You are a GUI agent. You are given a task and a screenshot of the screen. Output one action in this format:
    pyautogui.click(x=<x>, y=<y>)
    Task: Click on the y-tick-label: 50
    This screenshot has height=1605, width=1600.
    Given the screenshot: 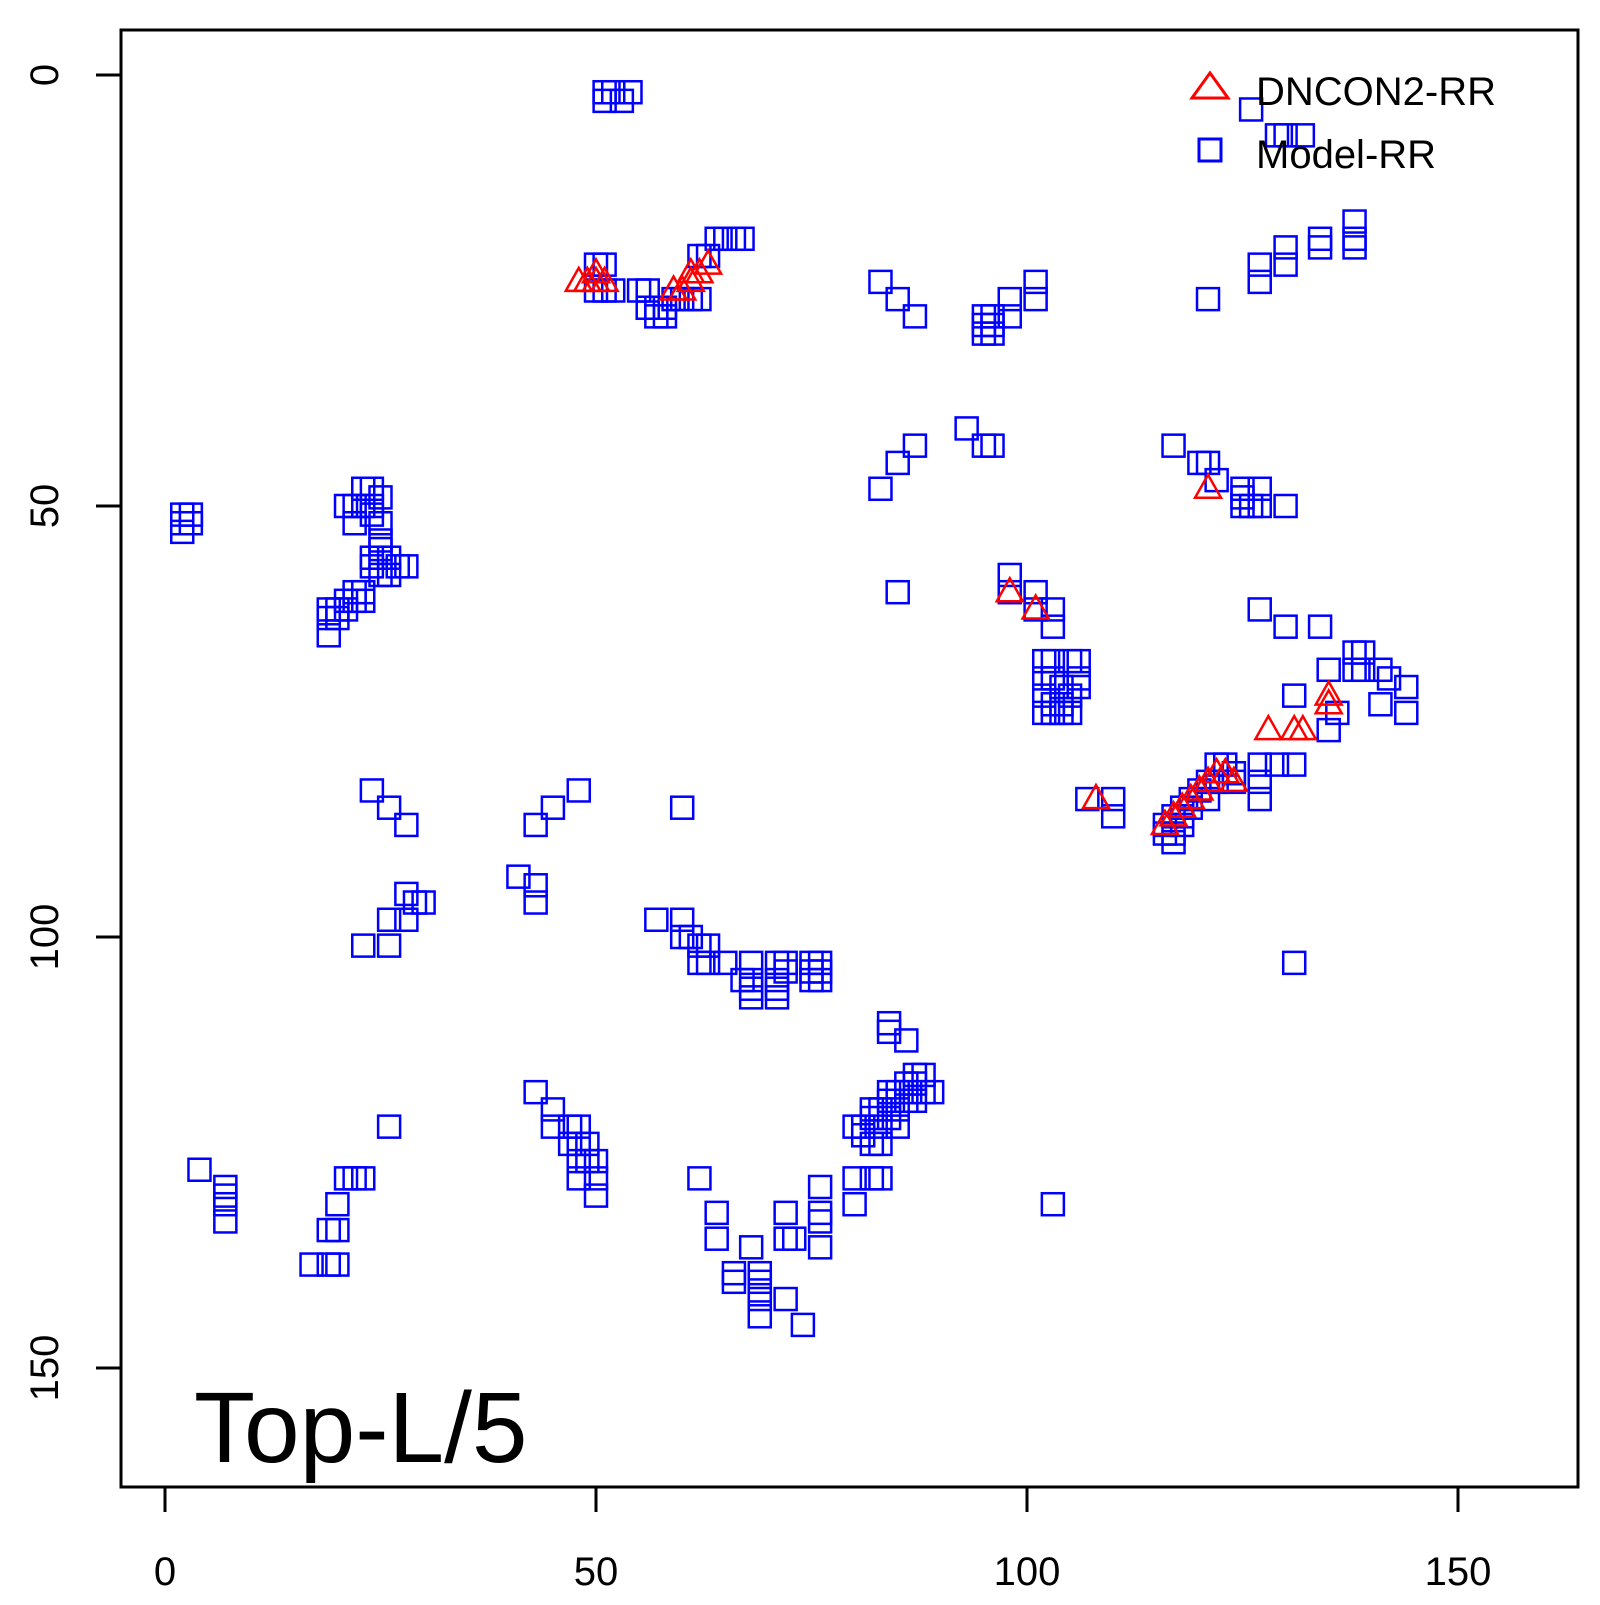 What is the action you would take?
    pyautogui.click(x=45, y=506)
    